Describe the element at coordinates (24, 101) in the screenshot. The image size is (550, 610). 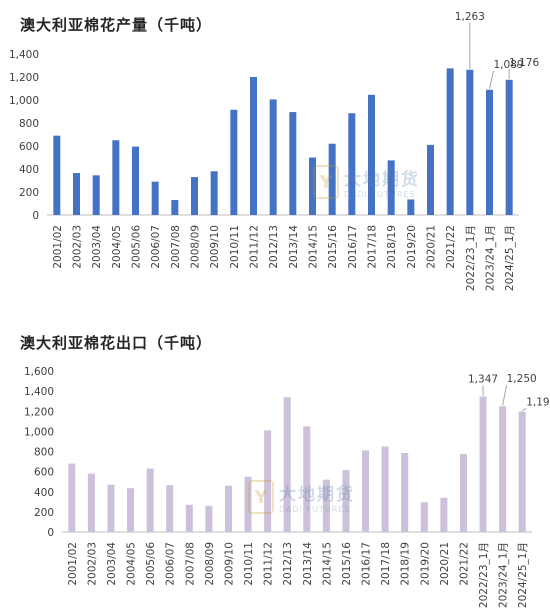
I see `y-tick-label: 1,000` at that location.